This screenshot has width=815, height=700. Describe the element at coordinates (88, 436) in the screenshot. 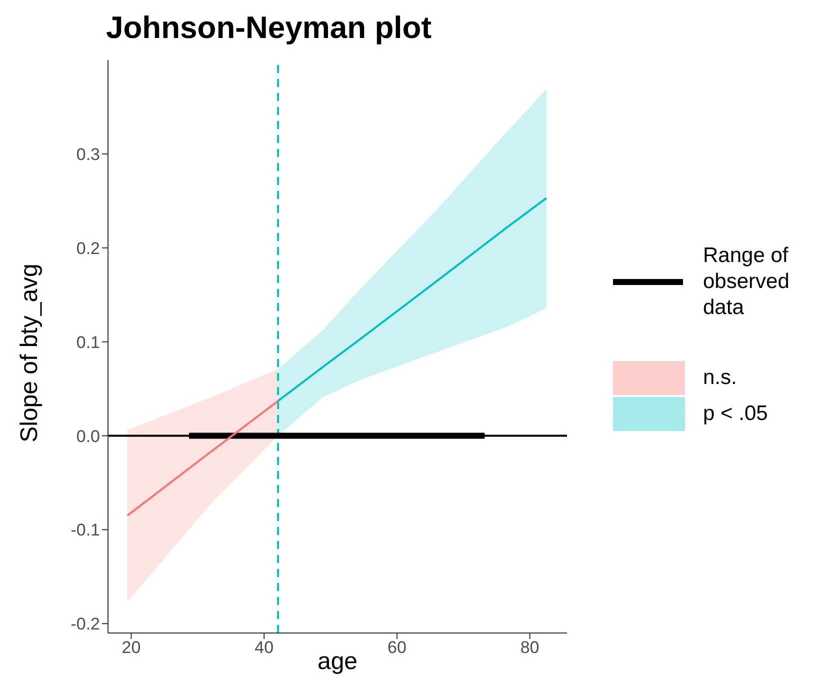

I see `y-tick-label: 0.0` at that location.